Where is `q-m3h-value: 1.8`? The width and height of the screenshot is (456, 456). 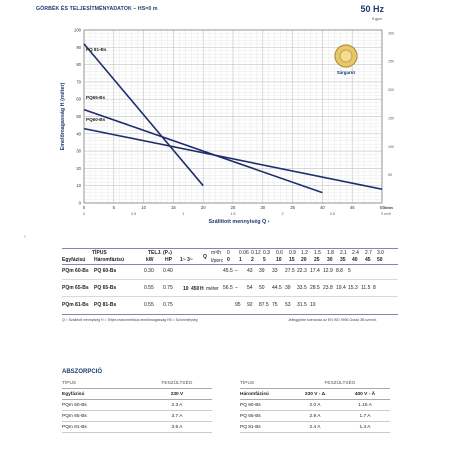
q-m3h-value: 1.8 is located at coordinates (330, 253).